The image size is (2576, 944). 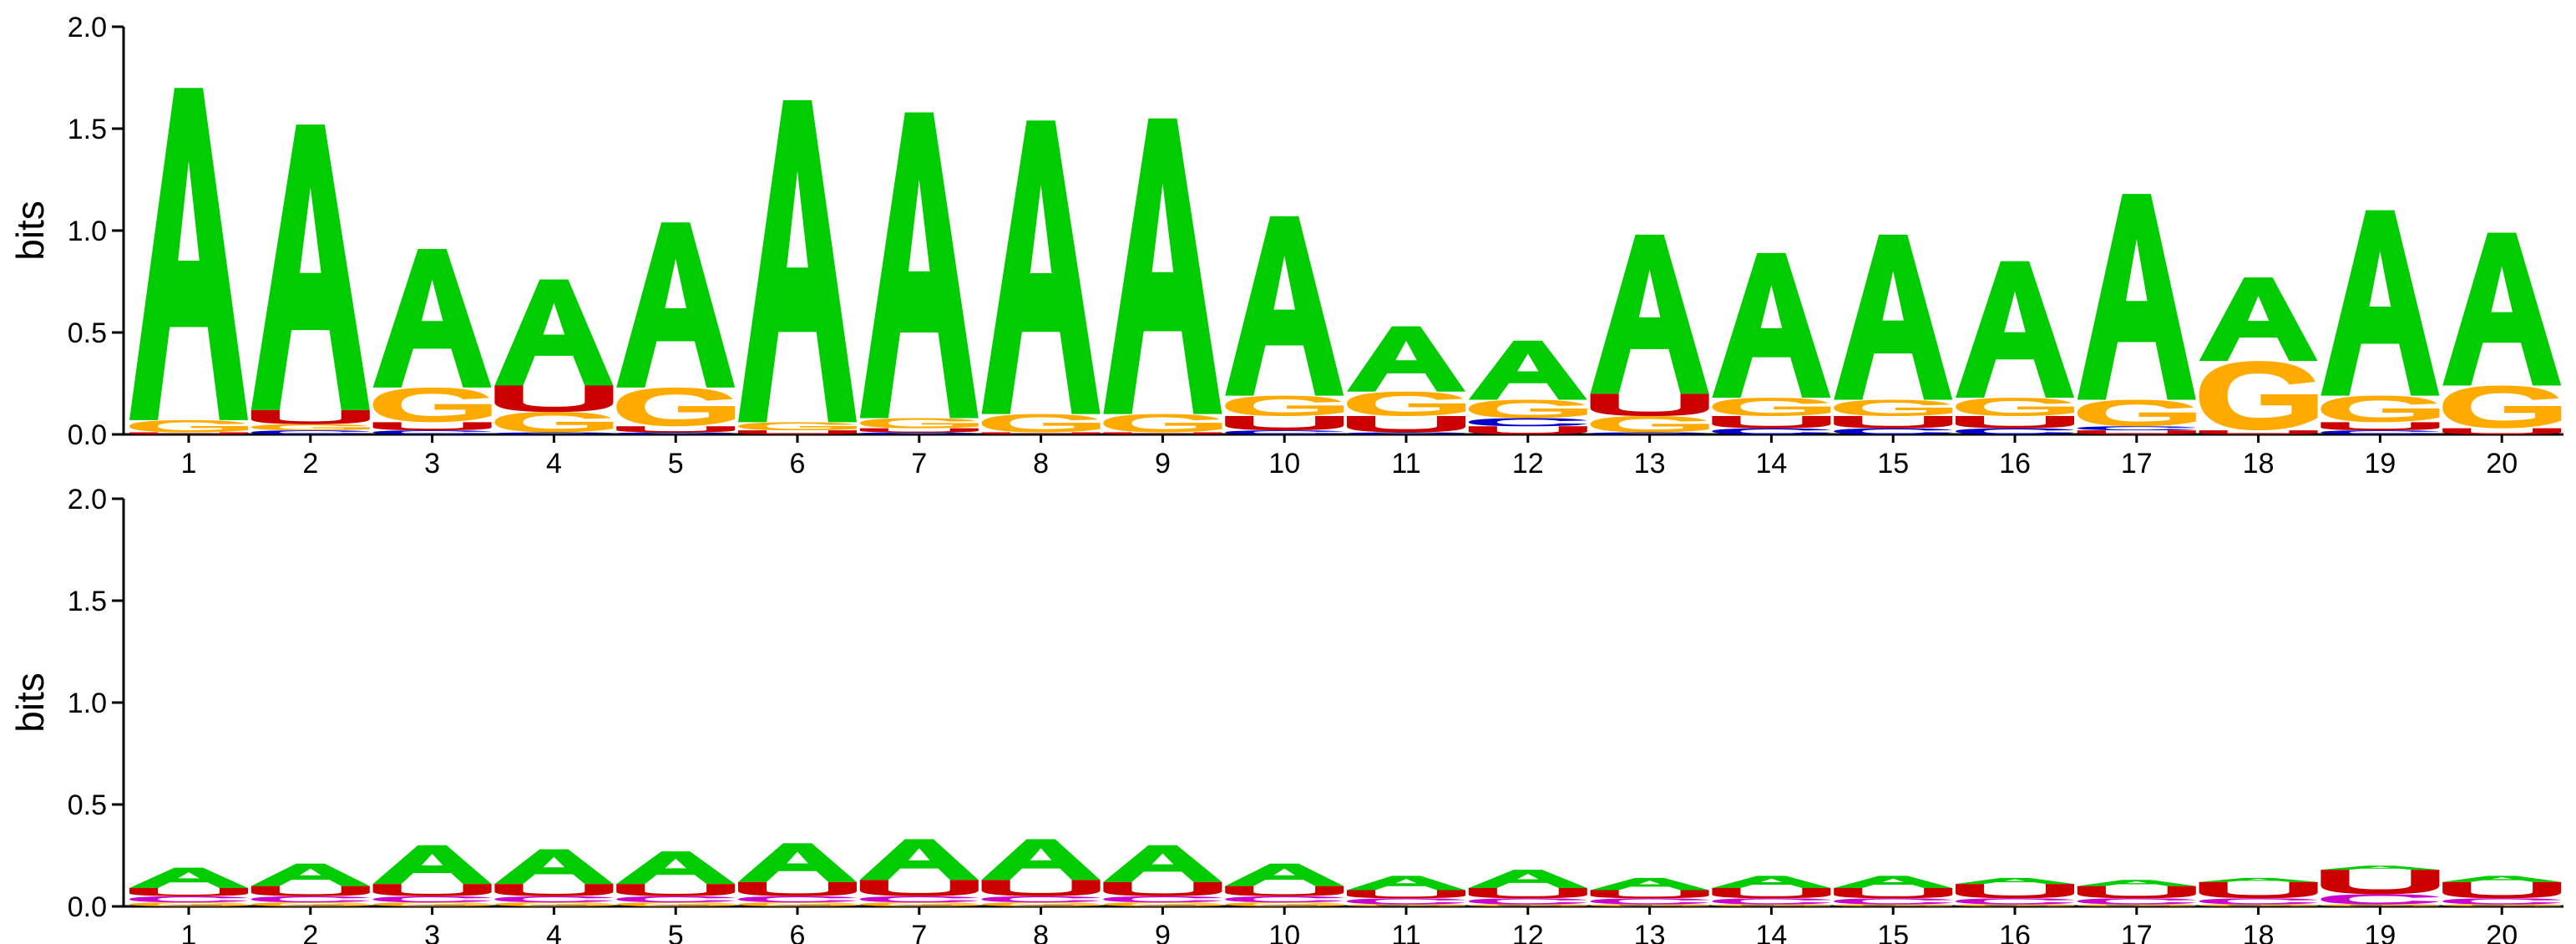 What do you see at coordinates (798, 464) in the screenshot?
I see `x-tick-label: 6` at bounding box center [798, 464].